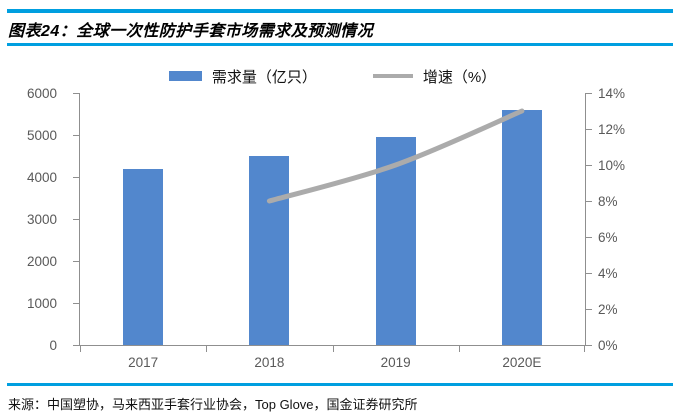  What do you see at coordinates (612, 165) in the screenshot?
I see `y-axis-label-right: 10%` at bounding box center [612, 165].